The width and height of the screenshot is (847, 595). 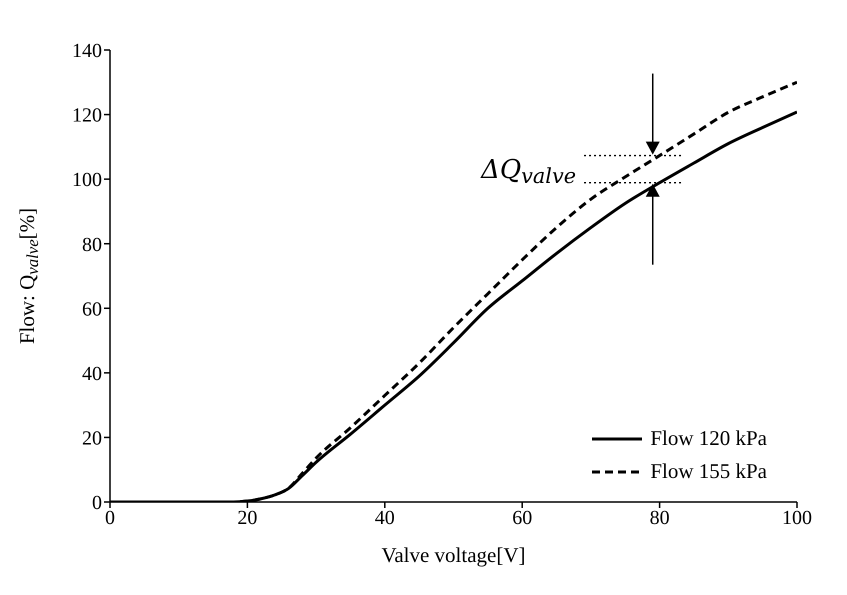 What do you see at coordinates (660, 518) in the screenshot?
I see `x-tick-label: 80` at bounding box center [660, 518].